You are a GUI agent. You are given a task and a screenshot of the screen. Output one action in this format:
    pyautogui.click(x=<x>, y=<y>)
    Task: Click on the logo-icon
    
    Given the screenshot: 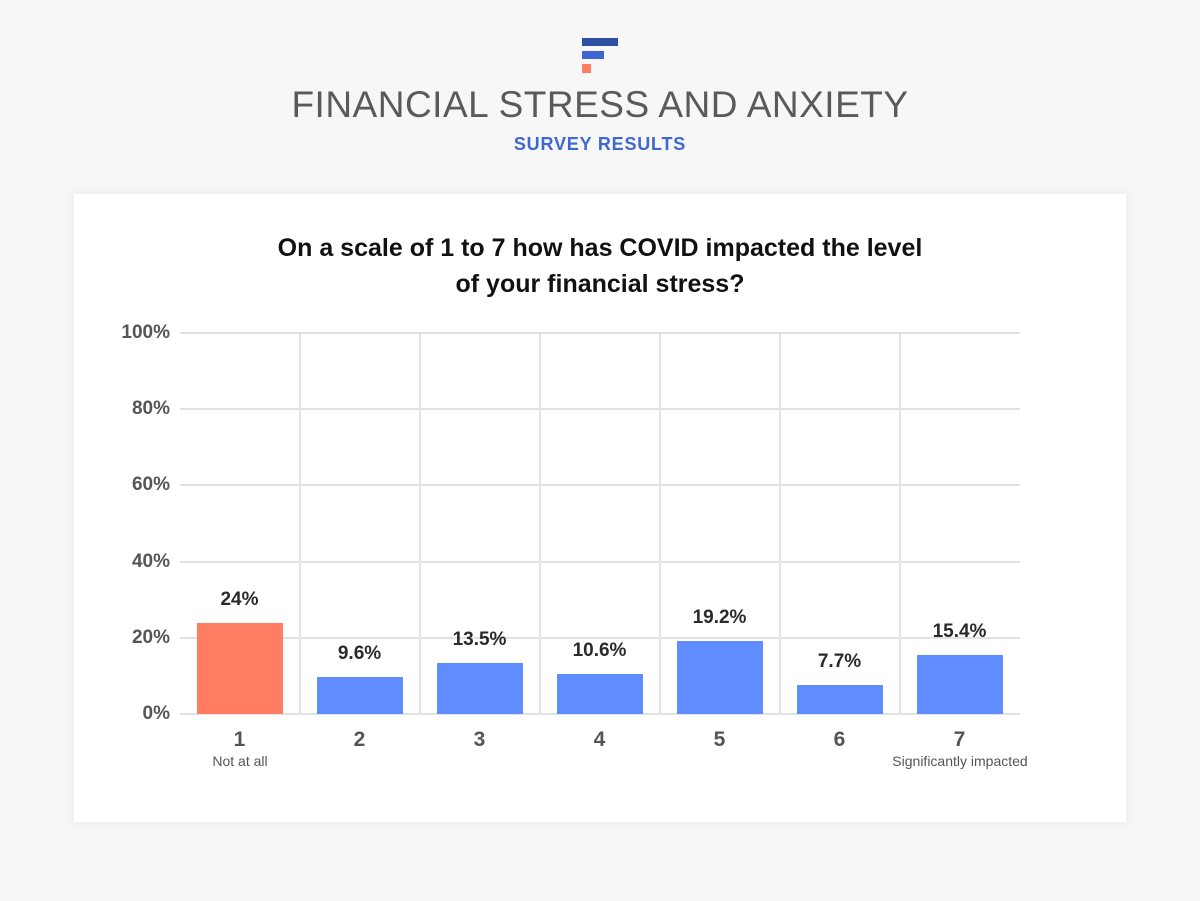 What is the action you would take?
    pyautogui.click(x=601, y=56)
    